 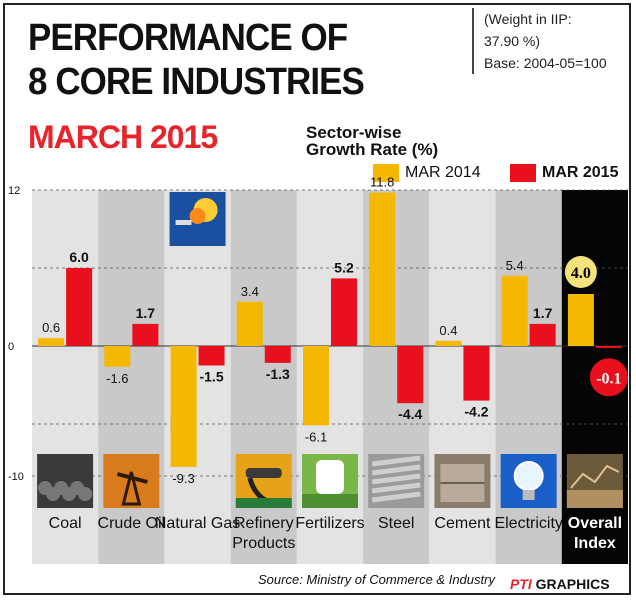 I want to click on value-label-mar2014-8: 4.0, so click(x=581, y=273).